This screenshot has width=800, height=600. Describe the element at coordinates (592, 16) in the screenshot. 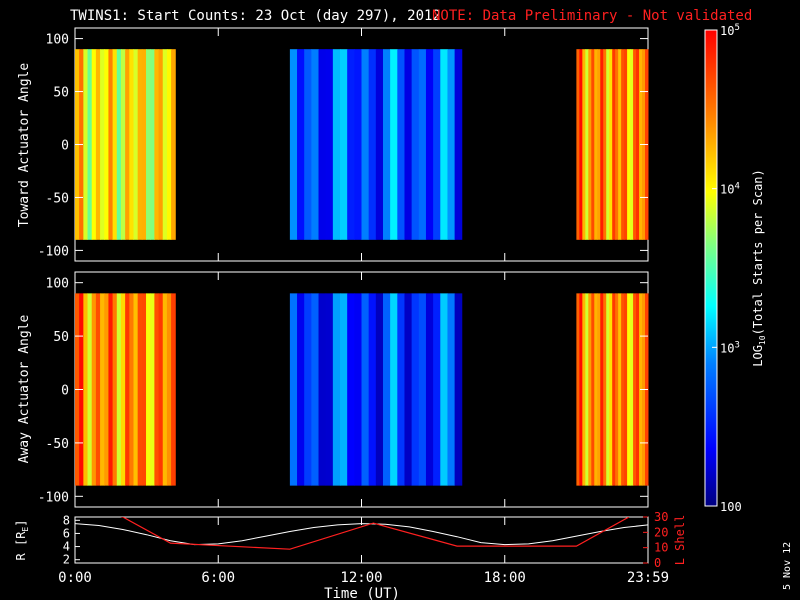

I see `preliminary-note: NOTE: Data Preliminary - Not validated` at that location.